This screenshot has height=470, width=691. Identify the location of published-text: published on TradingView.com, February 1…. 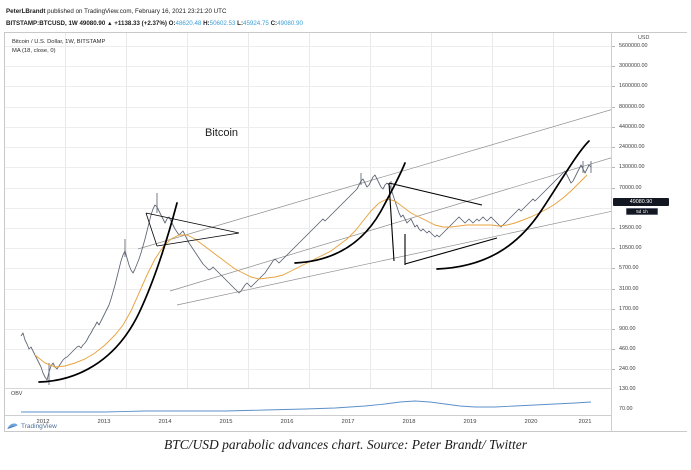
(136, 11).